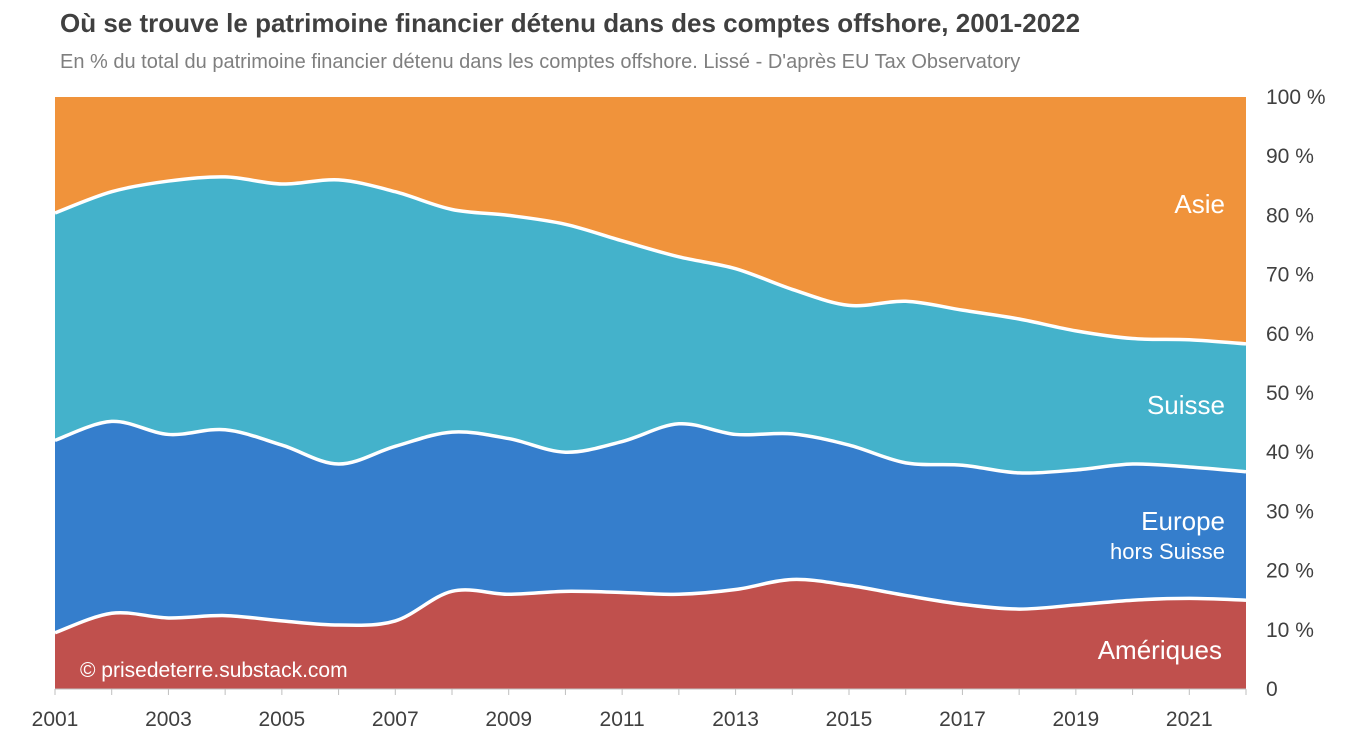 The height and width of the screenshot is (756, 1350). I want to click on label-asie: Asie, so click(1199, 204).